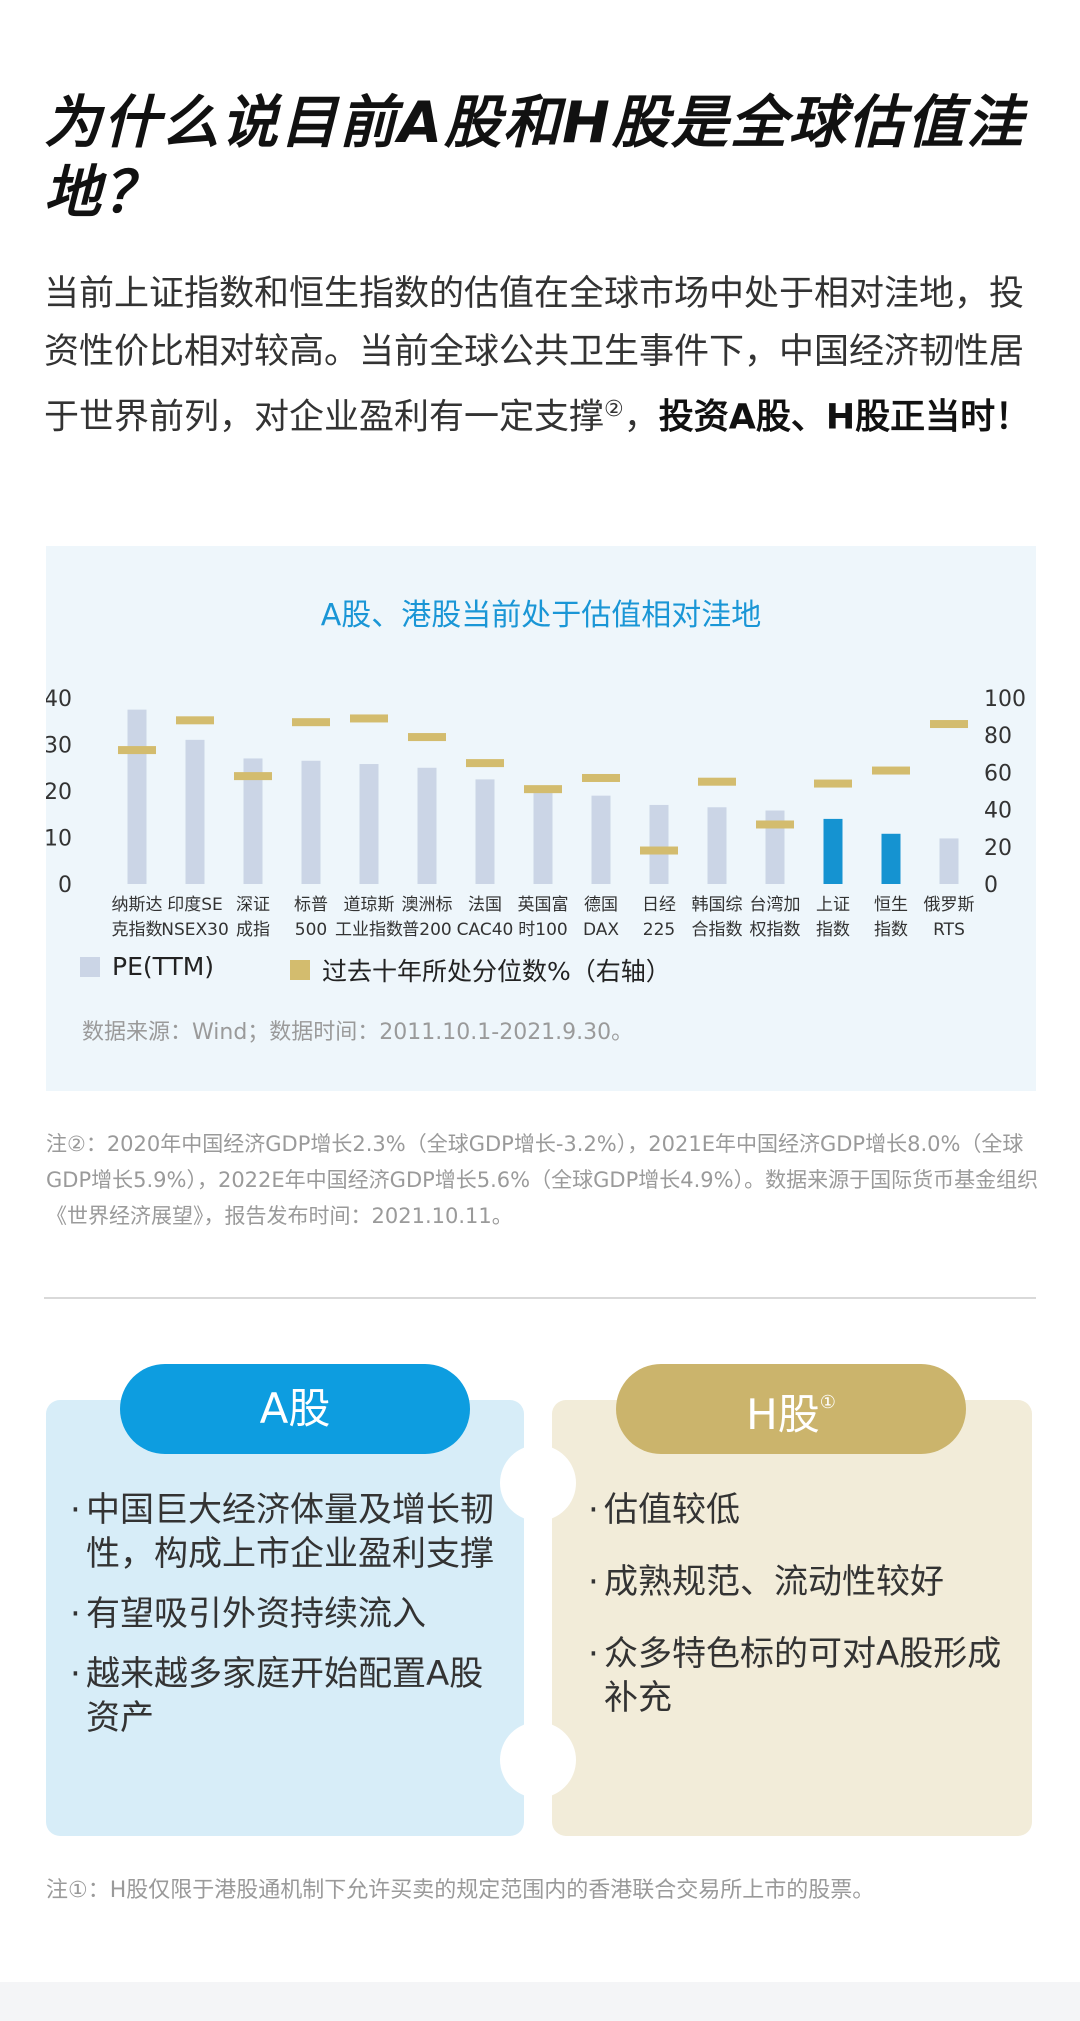 Image resolution: width=1080 pixels, height=2021 pixels. I want to click on puzzle-notch-top, so click(538, 1483).